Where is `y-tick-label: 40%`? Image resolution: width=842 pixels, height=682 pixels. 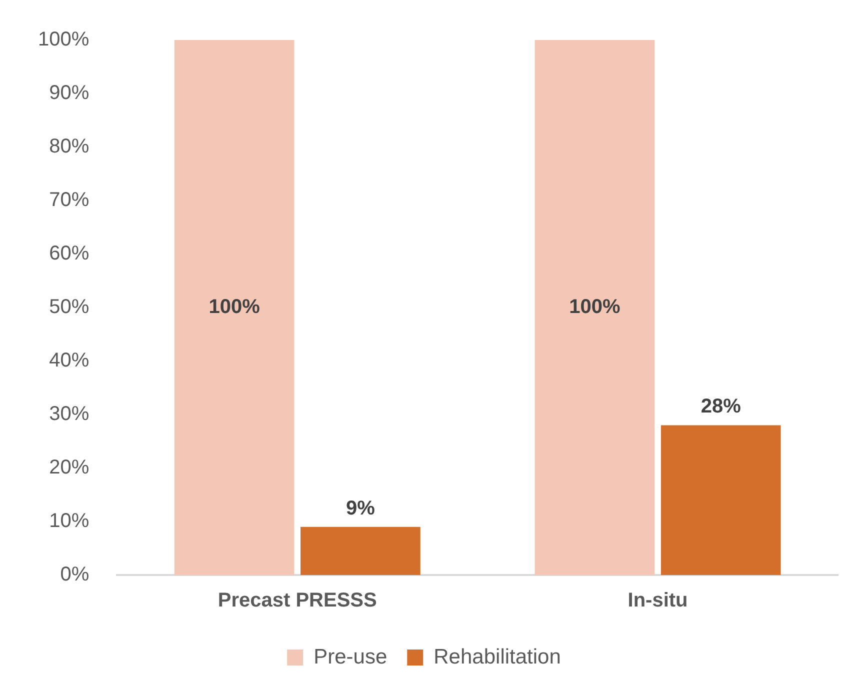
y-tick-label: 40% is located at coordinates (69, 361).